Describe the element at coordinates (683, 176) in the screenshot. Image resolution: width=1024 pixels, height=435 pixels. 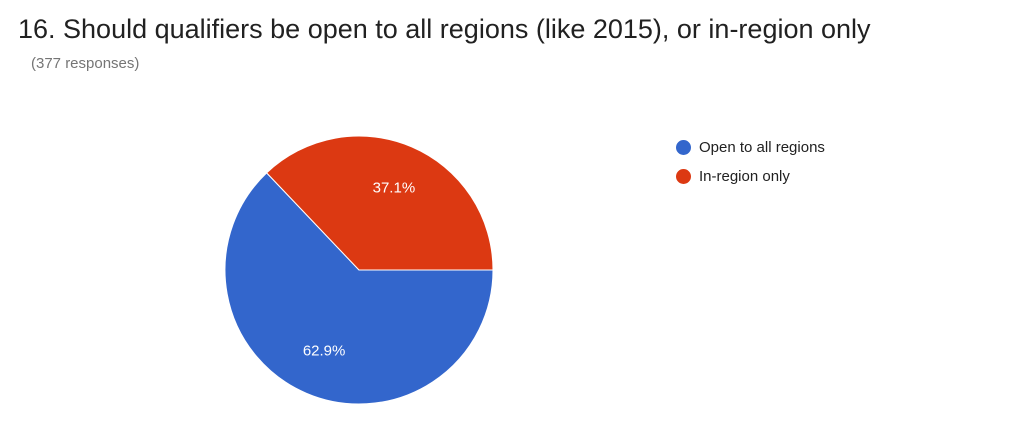
I see `legend-swatch-in-region-only` at that location.